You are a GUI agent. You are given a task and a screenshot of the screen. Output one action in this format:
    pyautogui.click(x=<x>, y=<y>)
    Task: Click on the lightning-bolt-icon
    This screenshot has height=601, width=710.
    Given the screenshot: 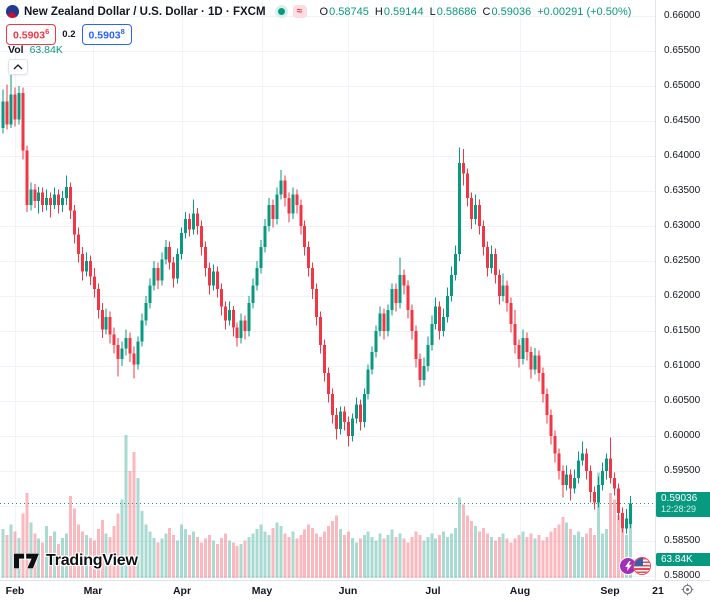 What is the action you would take?
    pyautogui.click(x=628, y=566)
    